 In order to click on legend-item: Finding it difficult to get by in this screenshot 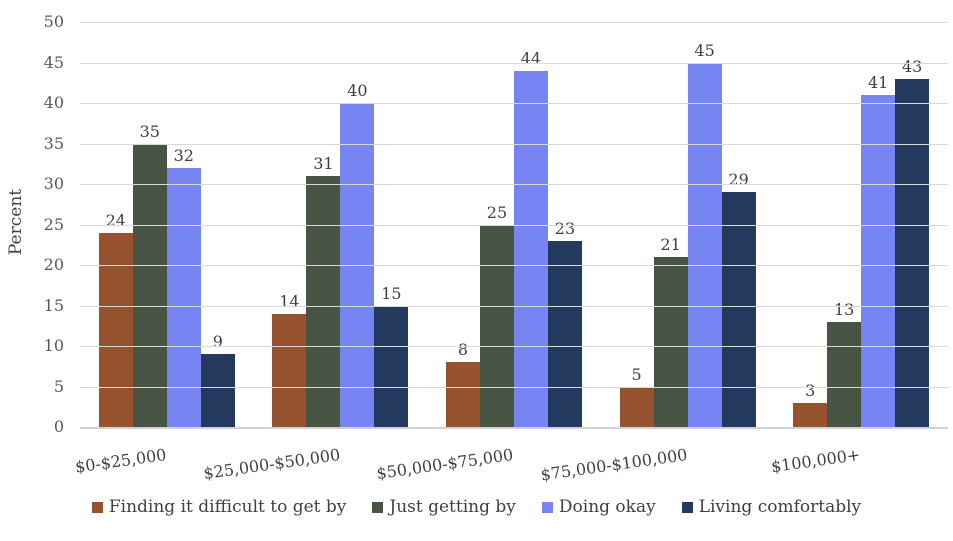, I will do `click(219, 507)`.